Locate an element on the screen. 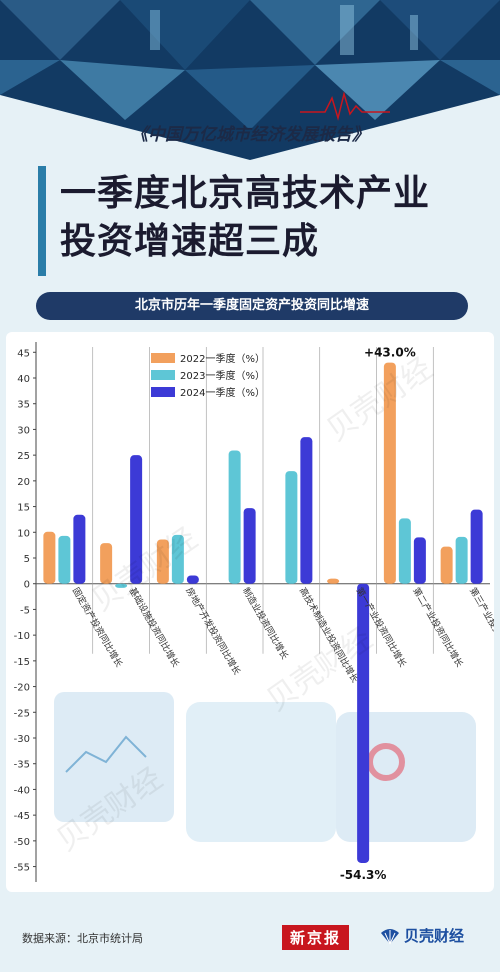 This screenshot has height=972, width=500. annotation-label: +43.0% is located at coordinates (390, 353).